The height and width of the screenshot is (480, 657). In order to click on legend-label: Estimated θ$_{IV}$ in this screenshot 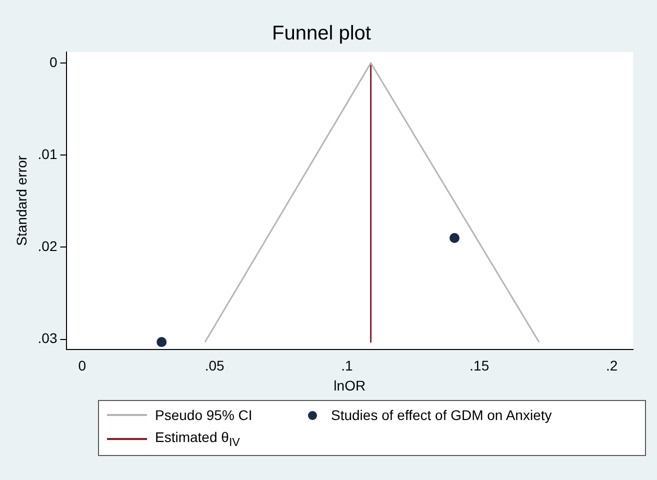, I will do `click(197, 439)`.